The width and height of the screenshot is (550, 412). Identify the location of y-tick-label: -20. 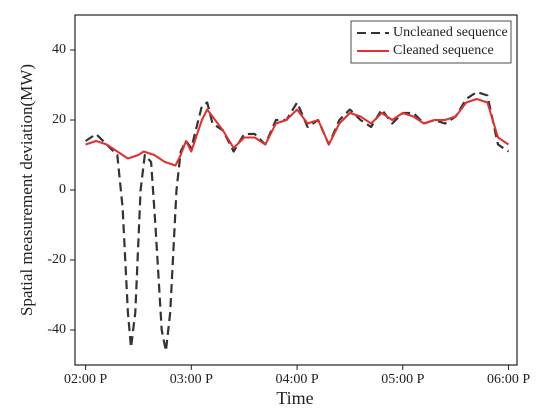
(56, 259).